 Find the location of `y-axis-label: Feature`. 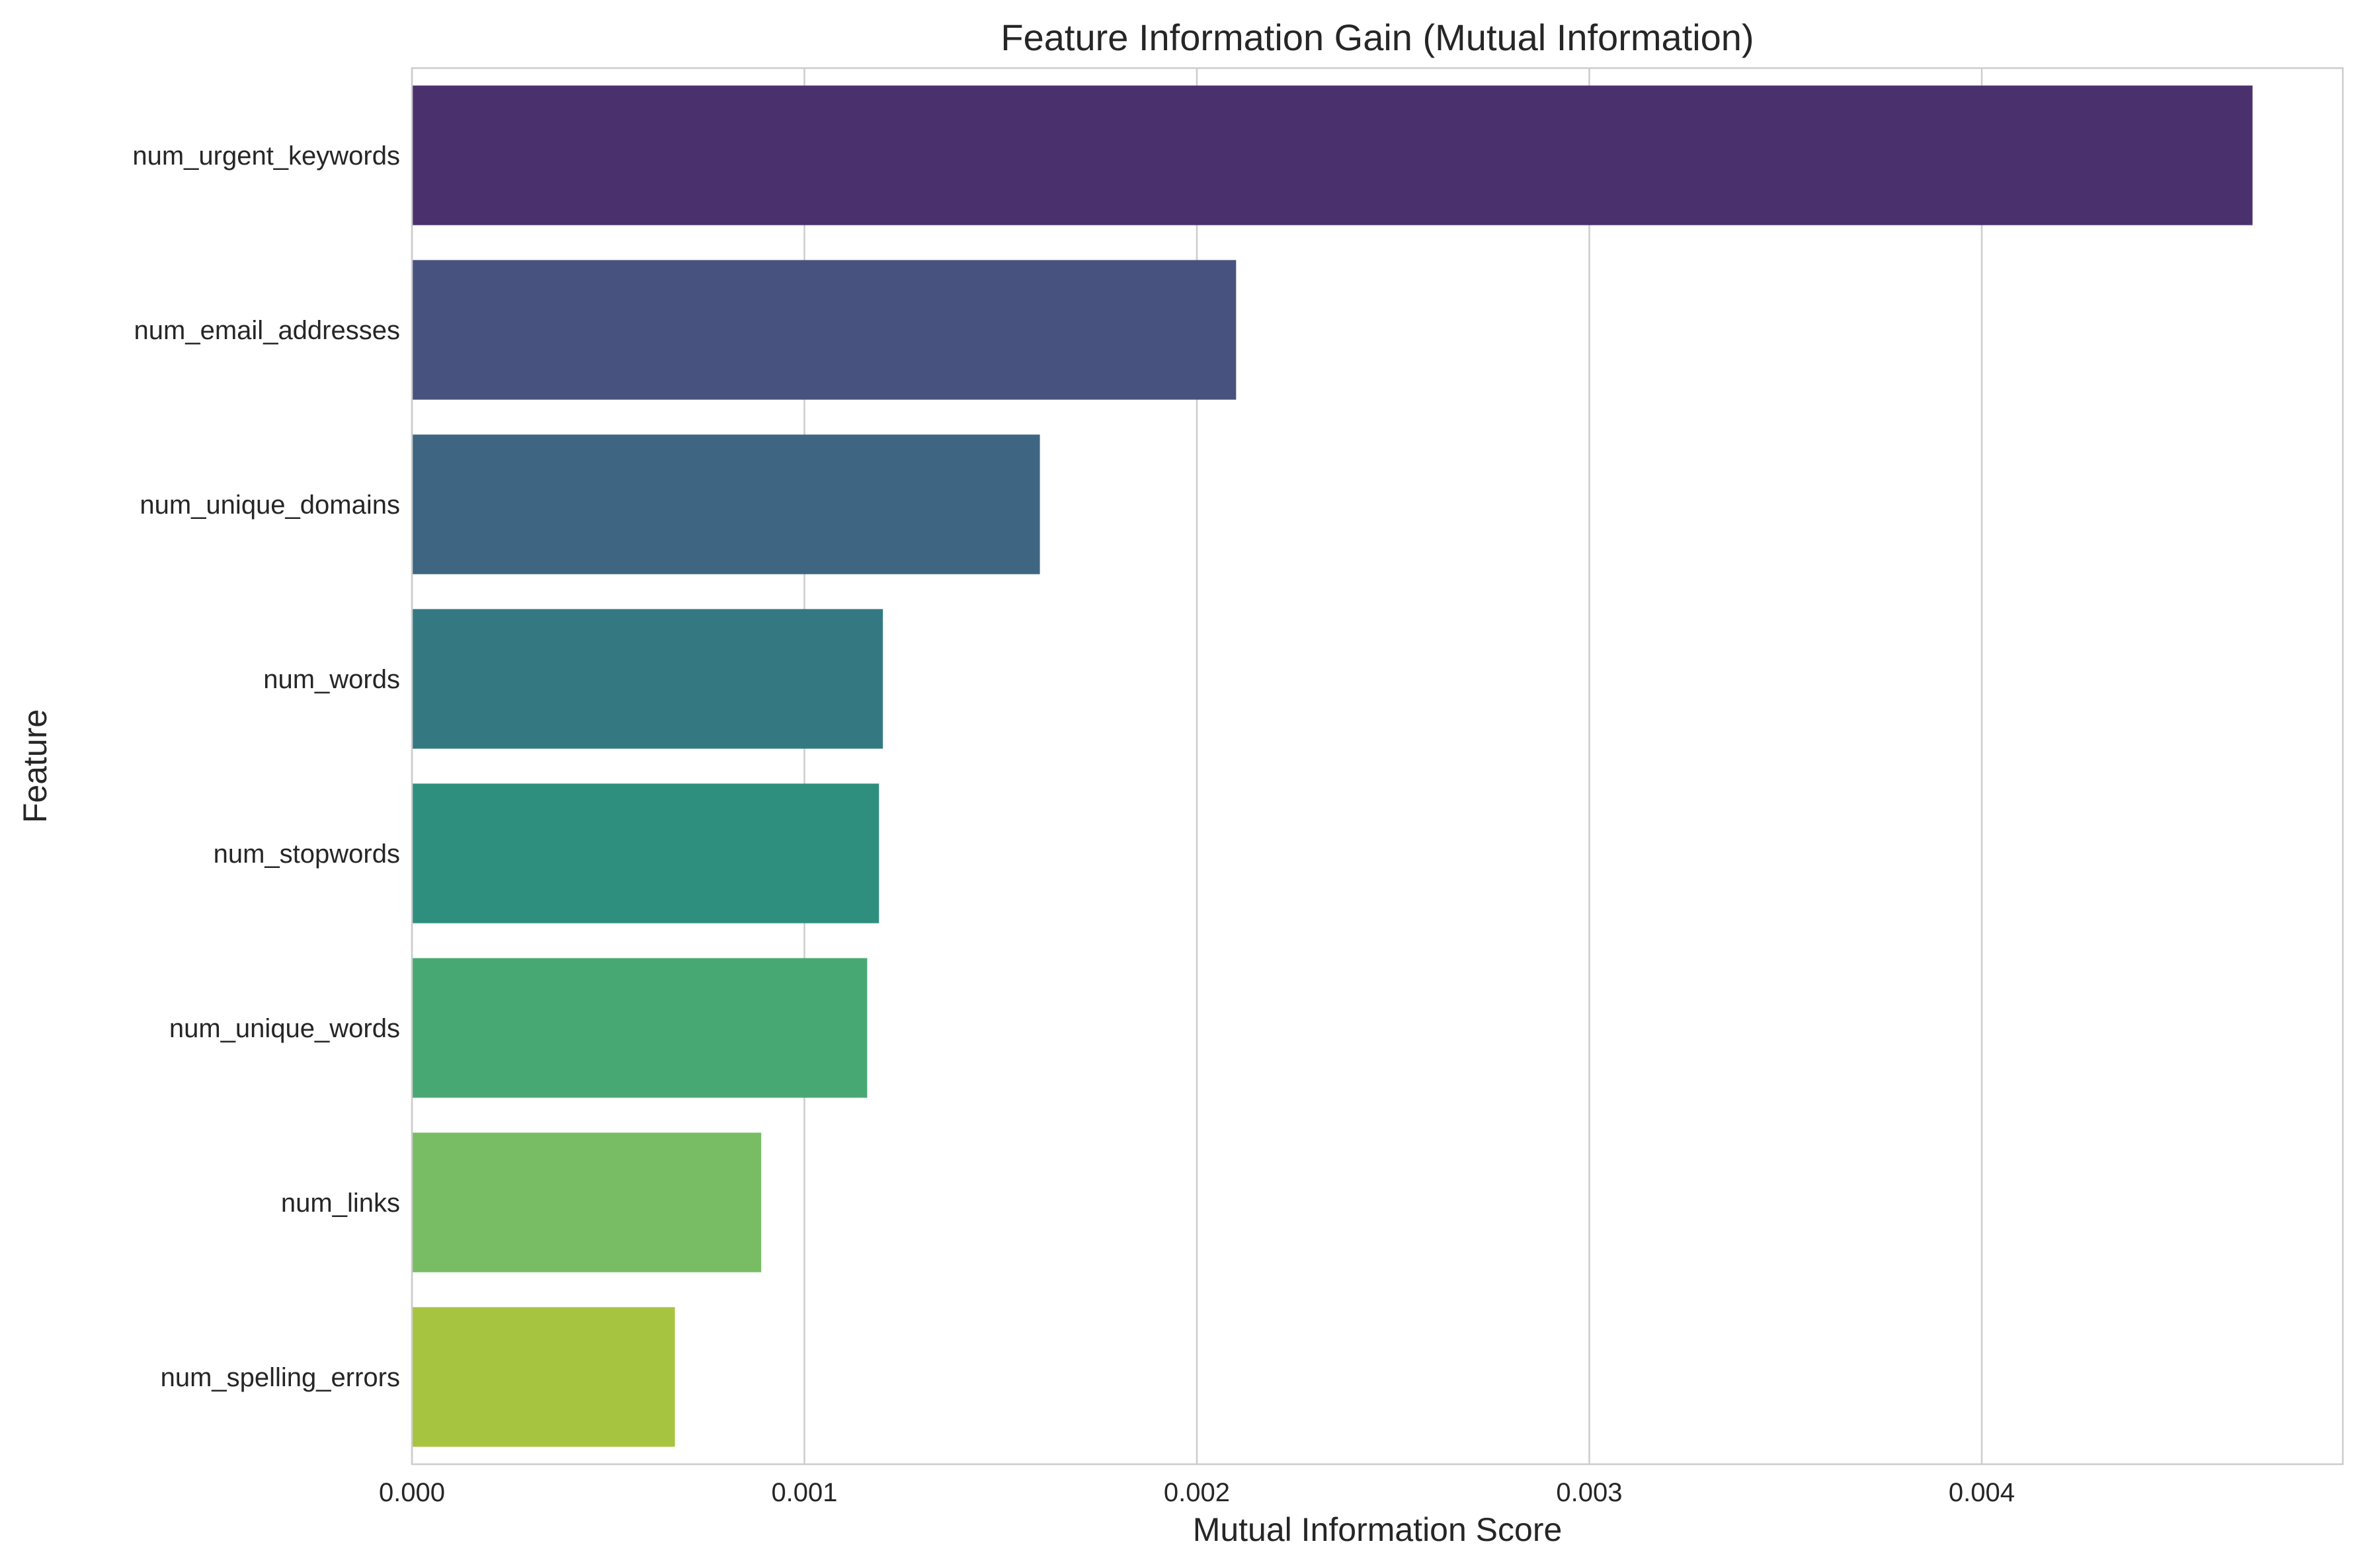

y-axis-label: Feature is located at coordinates (35, 766).